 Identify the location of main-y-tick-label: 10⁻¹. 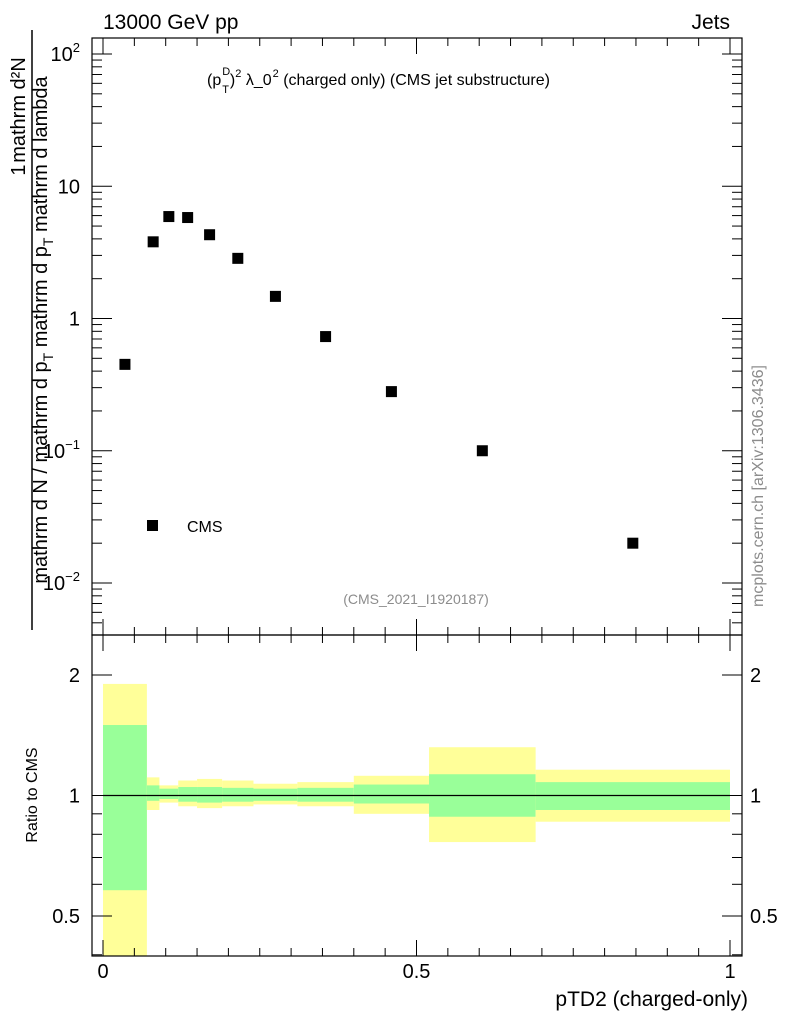
(61, 450).